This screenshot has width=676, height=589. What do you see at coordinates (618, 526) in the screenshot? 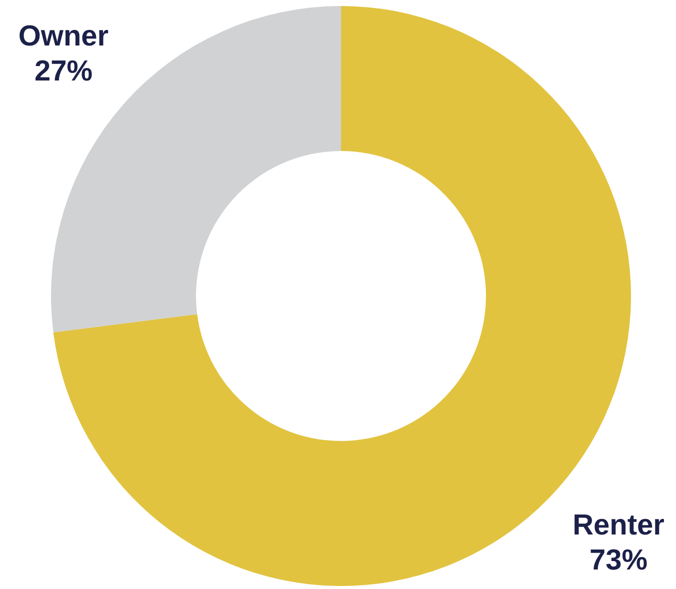
I see `slice-label: Renter` at bounding box center [618, 526].